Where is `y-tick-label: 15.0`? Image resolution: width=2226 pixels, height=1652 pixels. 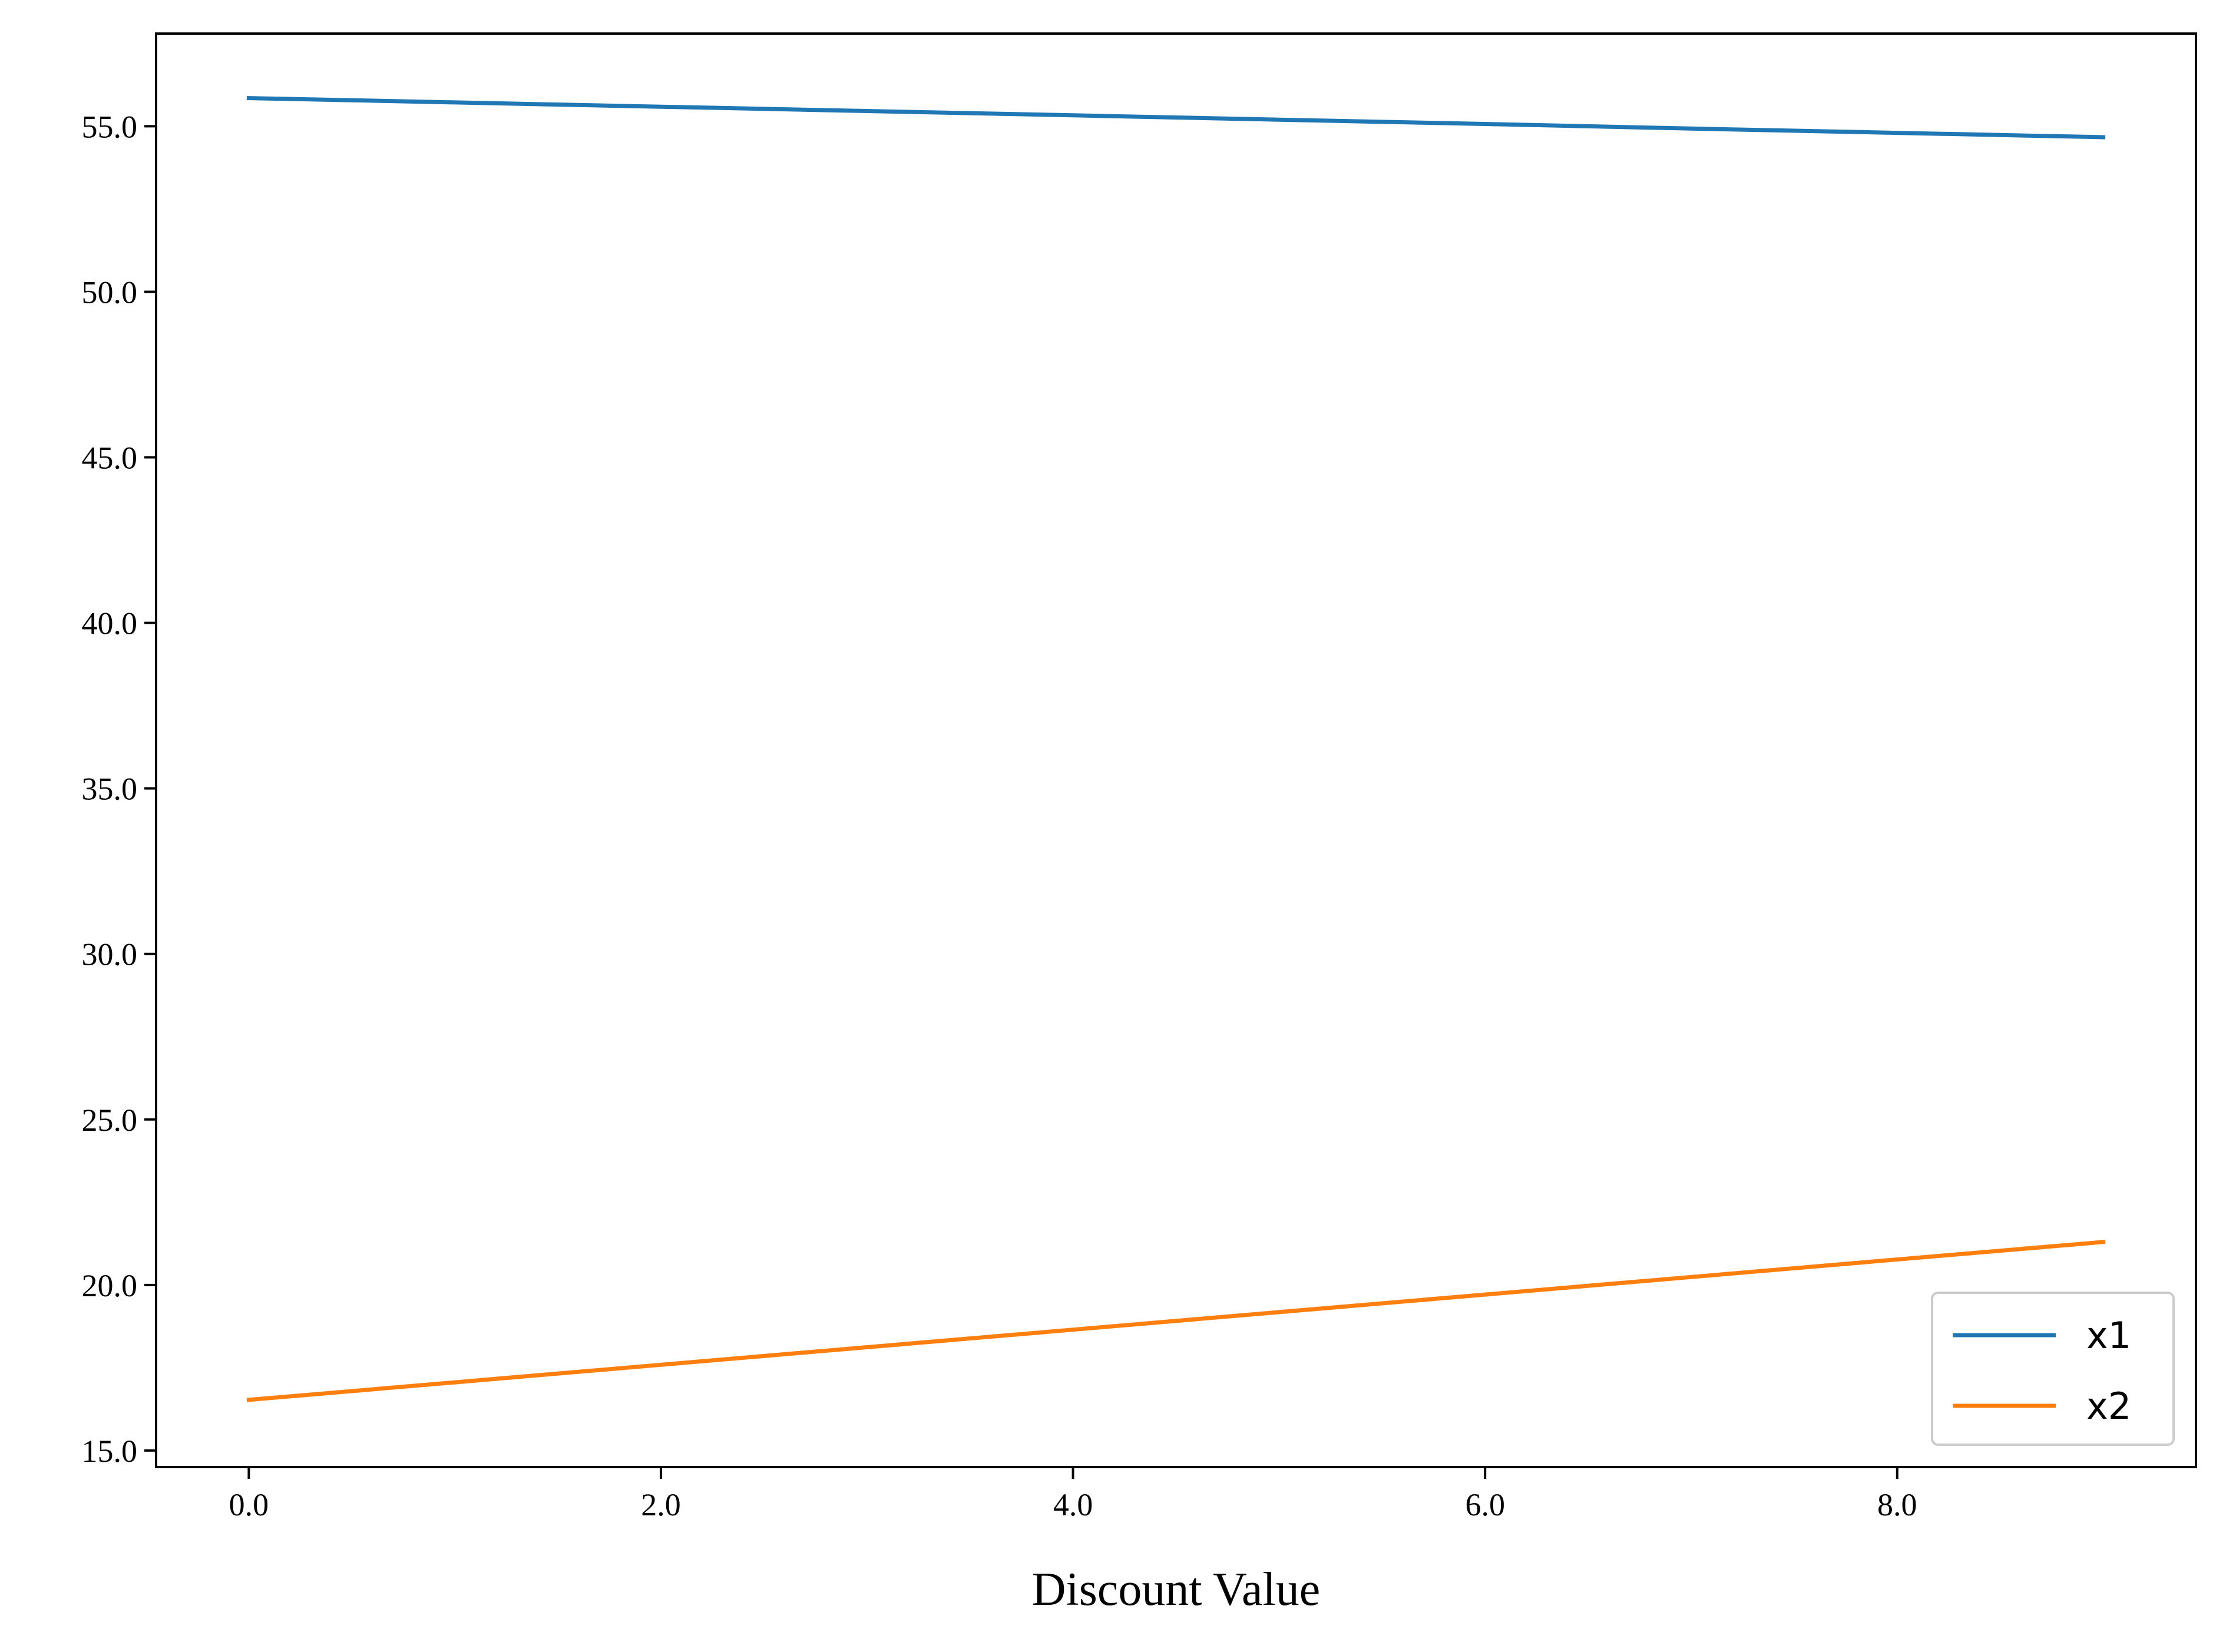 y-tick-label: 15.0 is located at coordinates (110, 1452).